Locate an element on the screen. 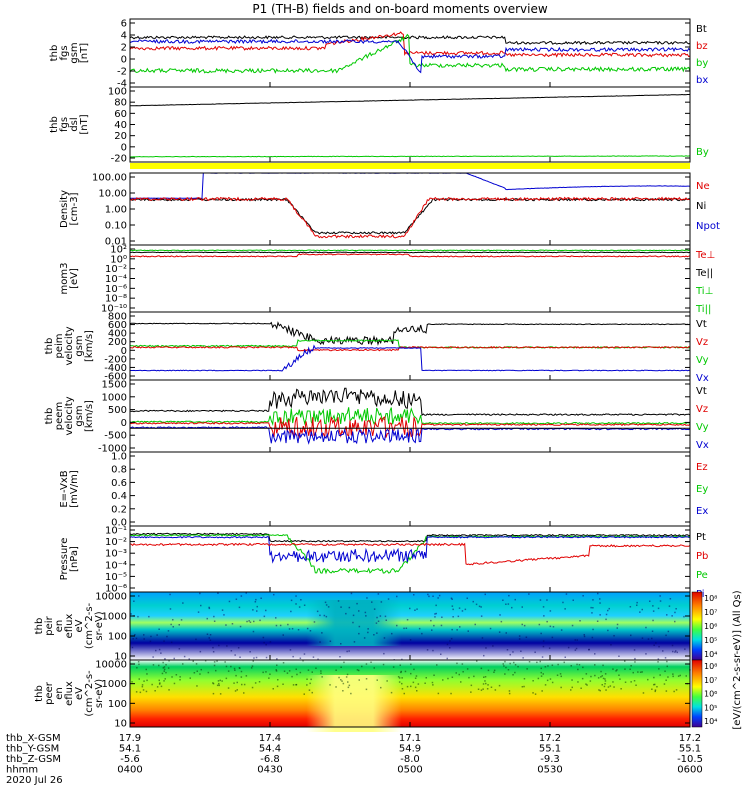  colorbar-tick: 10⁵ is located at coordinates (710, 640).